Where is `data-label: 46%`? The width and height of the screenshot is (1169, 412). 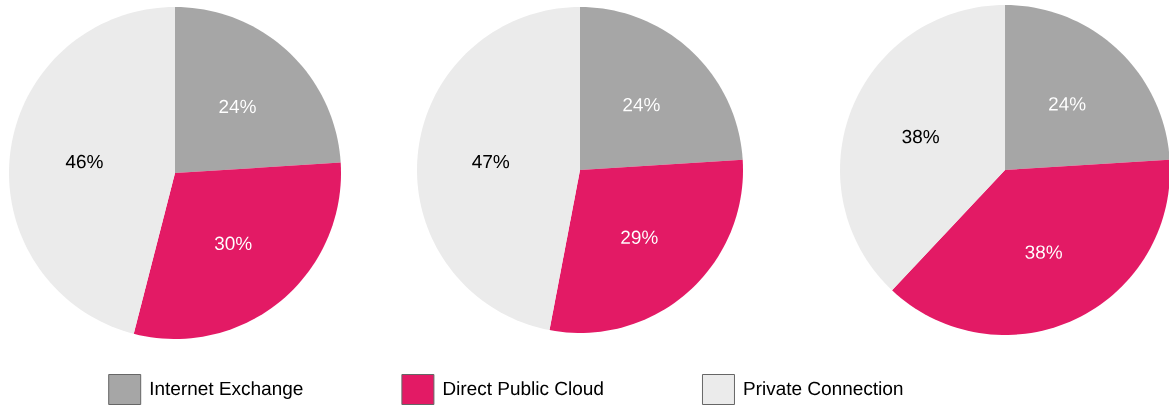
data-label: 46% is located at coordinates (84, 161).